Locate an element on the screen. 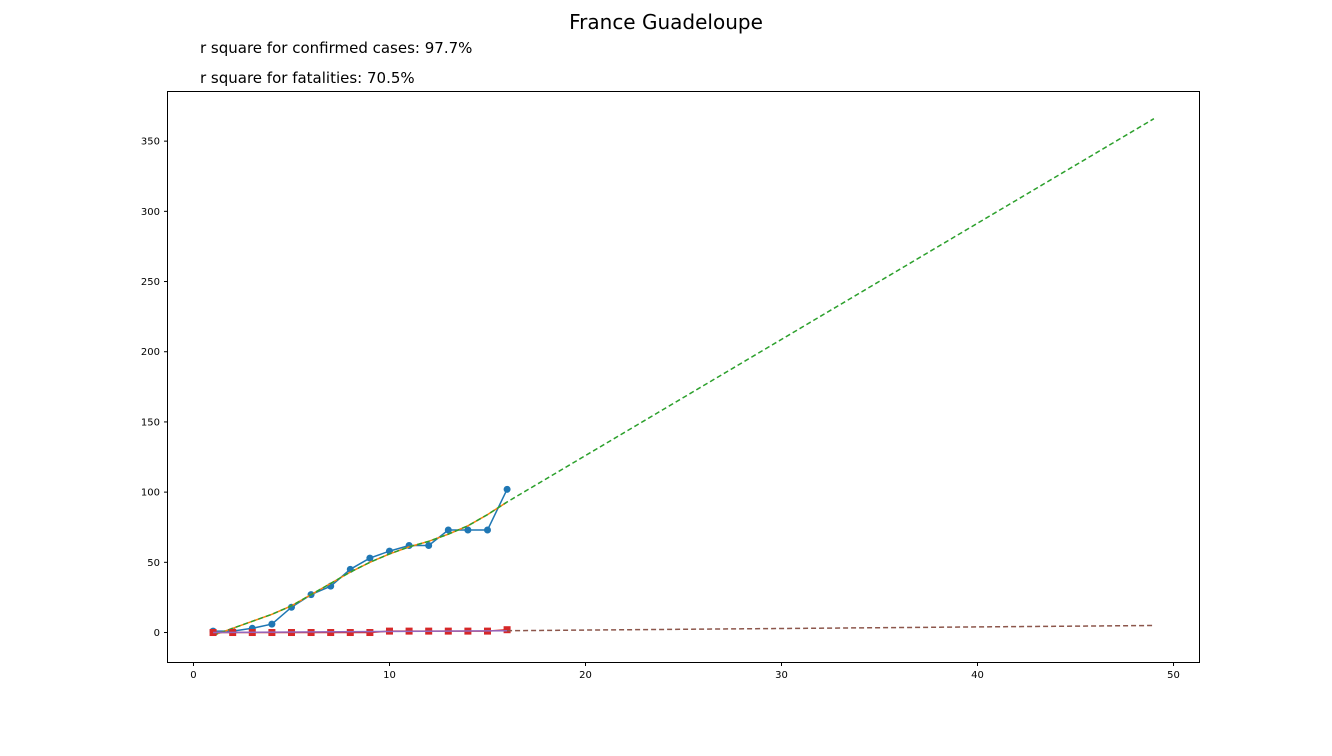 Image resolution: width=1332 pixels, height=756 pixels. x-tick-label: 10 is located at coordinates (389, 675).